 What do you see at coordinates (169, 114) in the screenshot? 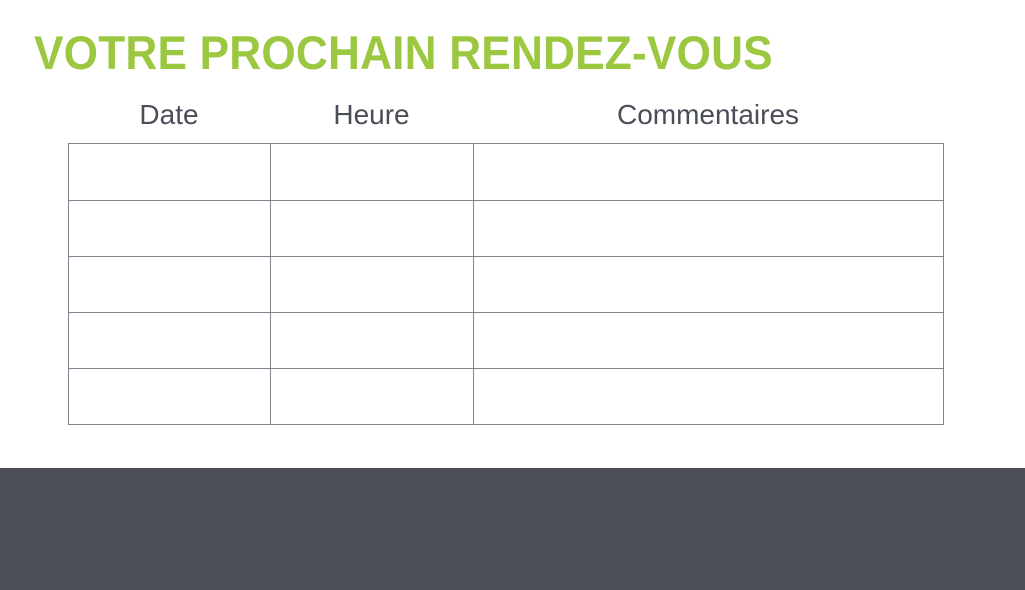
I see `column-header-date: Date` at bounding box center [169, 114].